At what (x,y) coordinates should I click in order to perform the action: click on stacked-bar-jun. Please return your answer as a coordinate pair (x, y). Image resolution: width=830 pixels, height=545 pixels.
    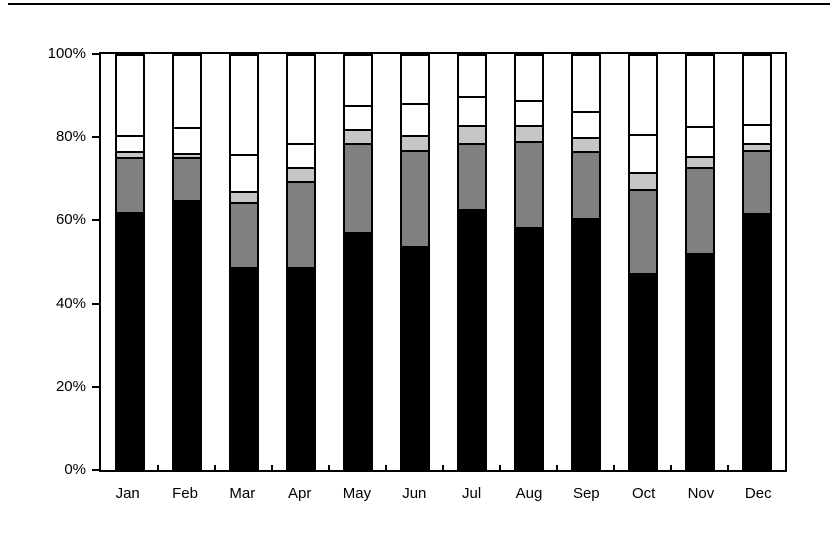
    Looking at the image, I should click on (414, 262).